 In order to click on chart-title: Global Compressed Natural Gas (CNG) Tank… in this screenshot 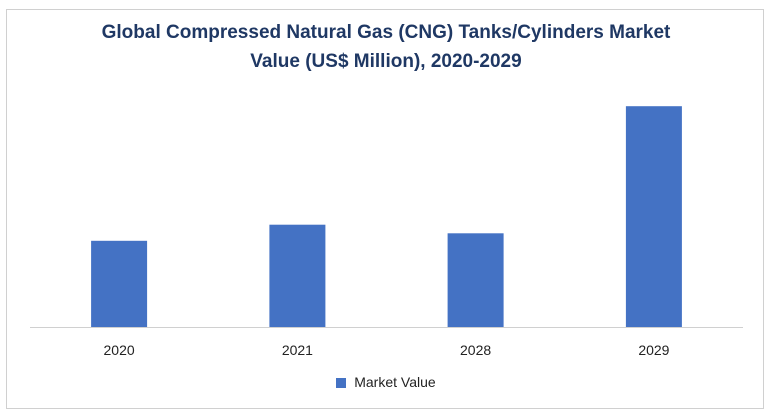, I will do `click(386, 47)`.